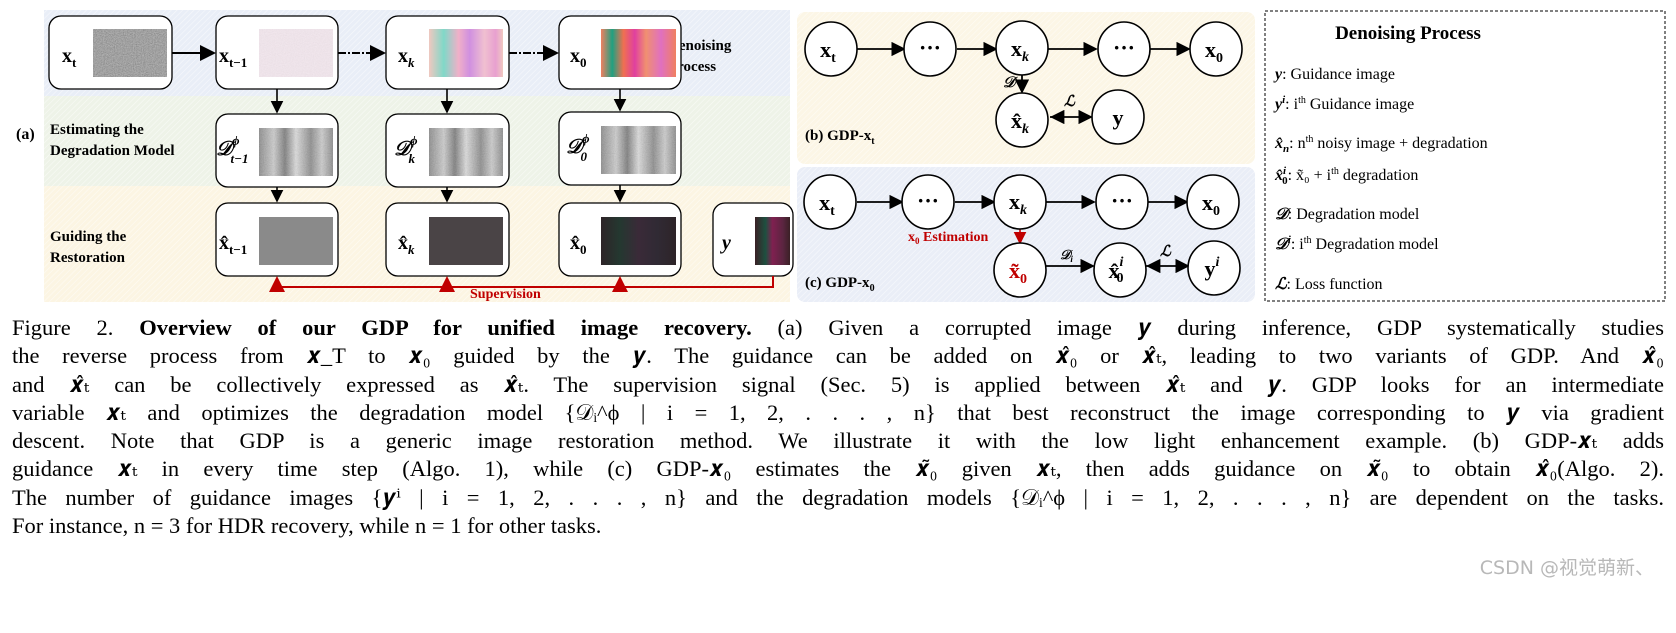 The image size is (1676, 633). What do you see at coordinates (406, 57) in the screenshot?
I see `svg-text: xk` at bounding box center [406, 57].